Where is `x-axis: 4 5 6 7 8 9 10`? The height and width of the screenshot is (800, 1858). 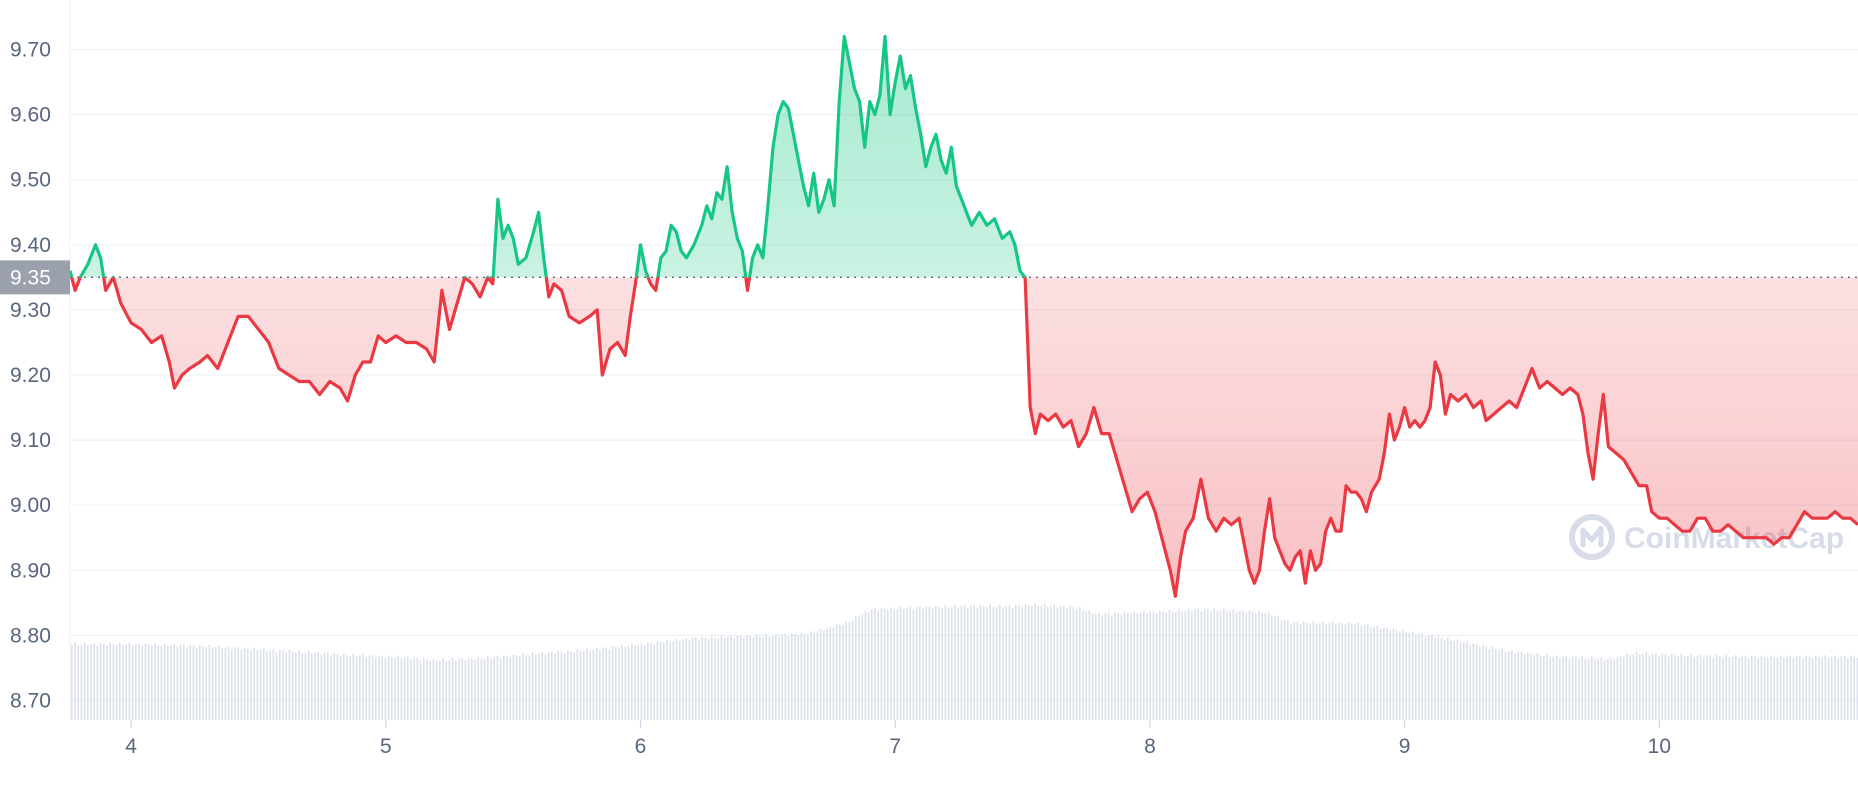
x-axis: 4 5 6 7 8 9 10 is located at coordinates (898, 739).